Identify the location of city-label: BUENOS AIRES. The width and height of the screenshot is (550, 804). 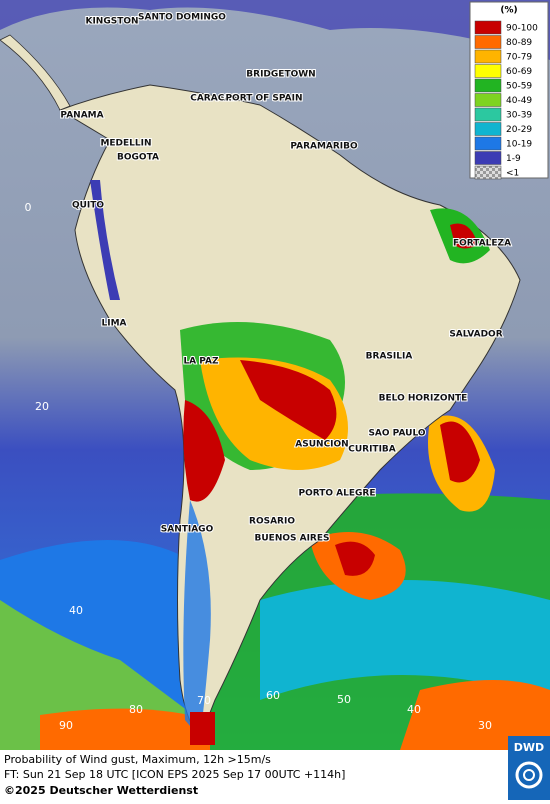
(292, 539).